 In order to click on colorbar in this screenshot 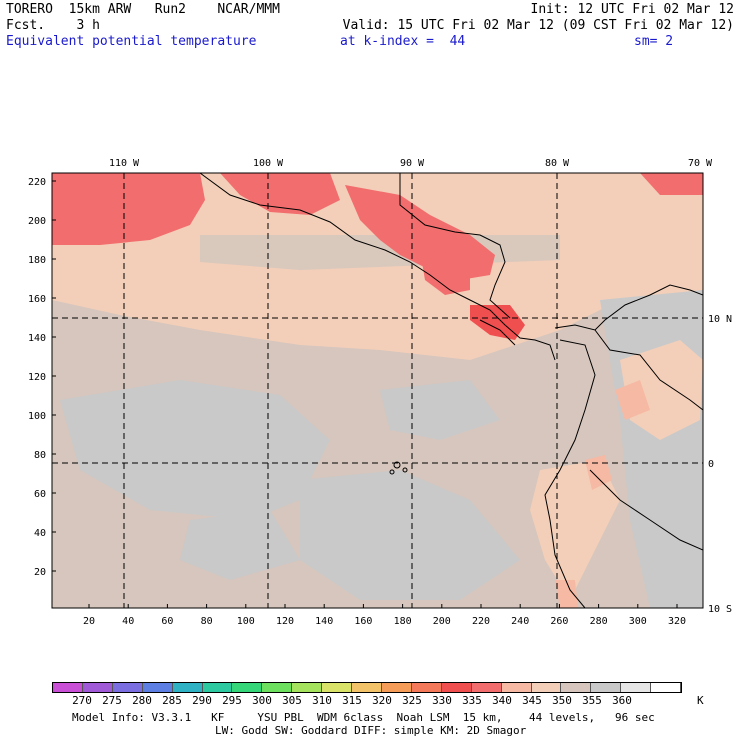, I will do `click(367, 687)`.